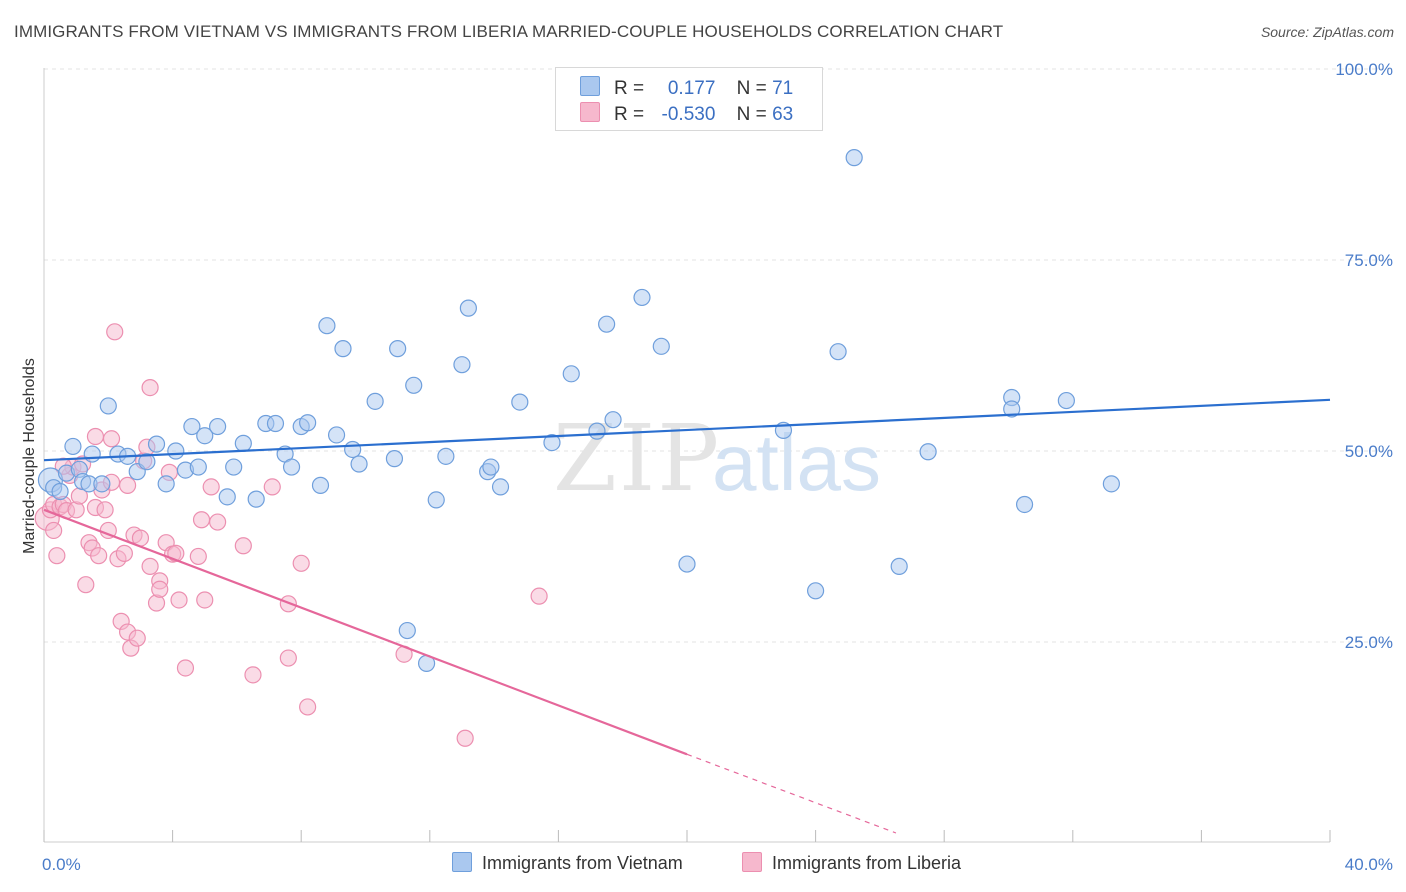  What do you see at coordinates (637, 458) in the screenshot?
I see `watermark-zip: ZIP` at bounding box center [637, 458].